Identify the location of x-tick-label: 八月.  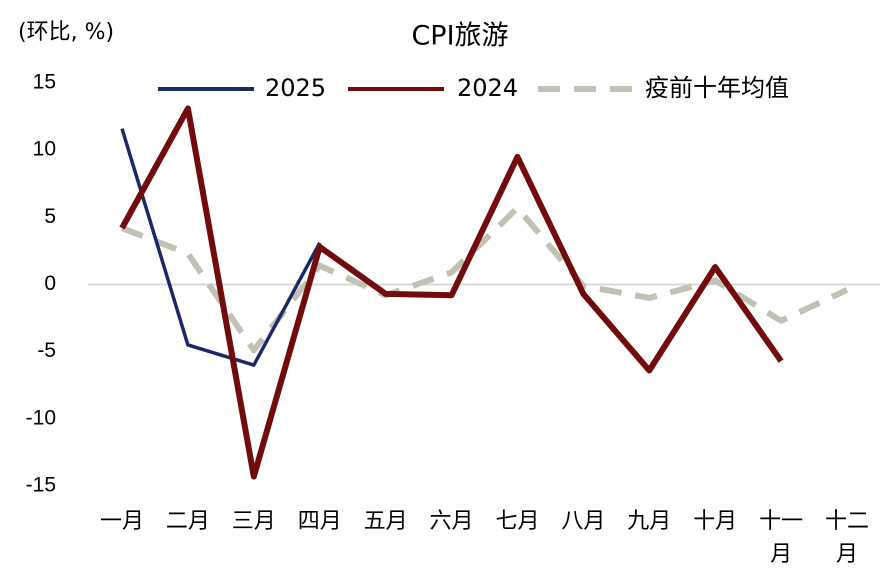
(583, 521).